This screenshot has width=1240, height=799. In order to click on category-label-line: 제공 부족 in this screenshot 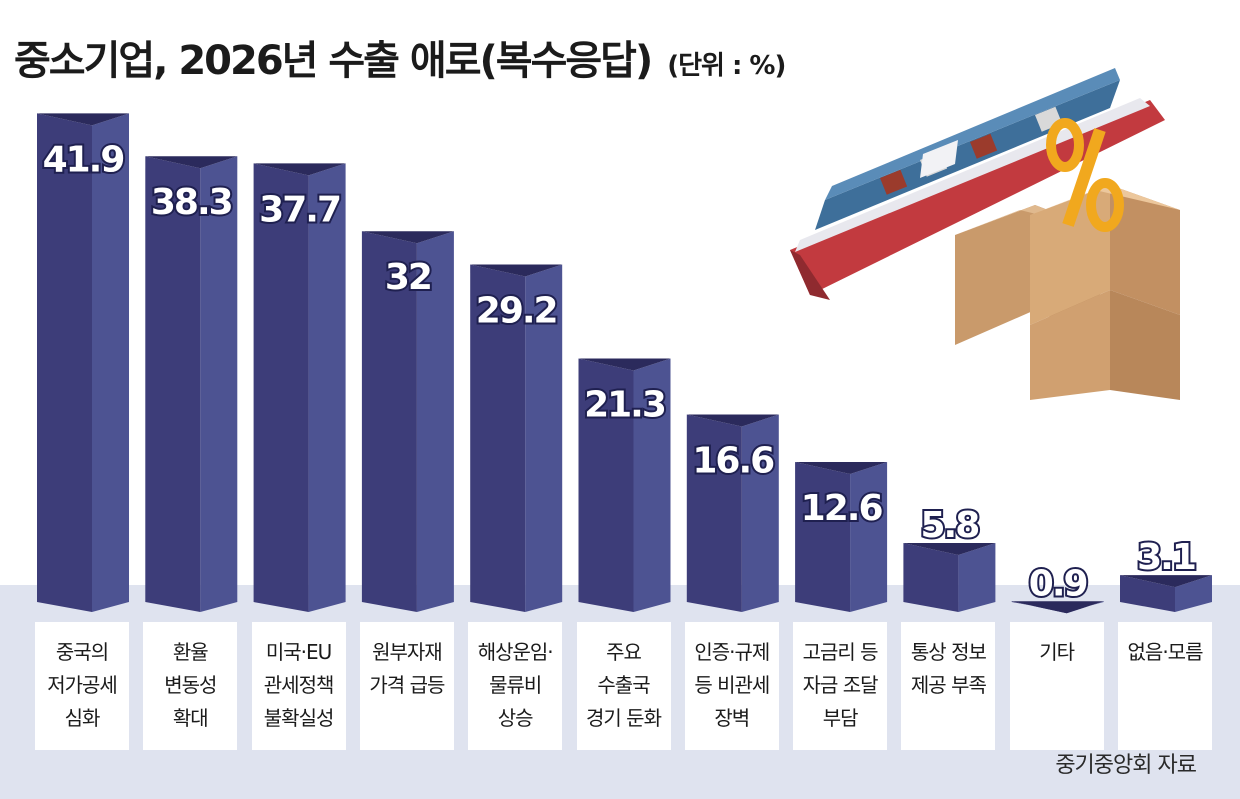, I will do `click(948, 685)`.